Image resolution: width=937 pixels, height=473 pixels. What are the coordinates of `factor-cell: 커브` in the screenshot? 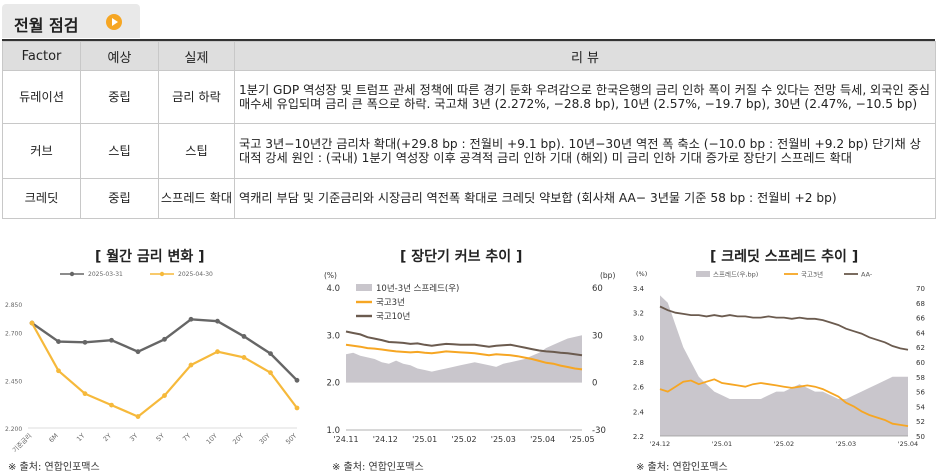 It's located at (41, 151).